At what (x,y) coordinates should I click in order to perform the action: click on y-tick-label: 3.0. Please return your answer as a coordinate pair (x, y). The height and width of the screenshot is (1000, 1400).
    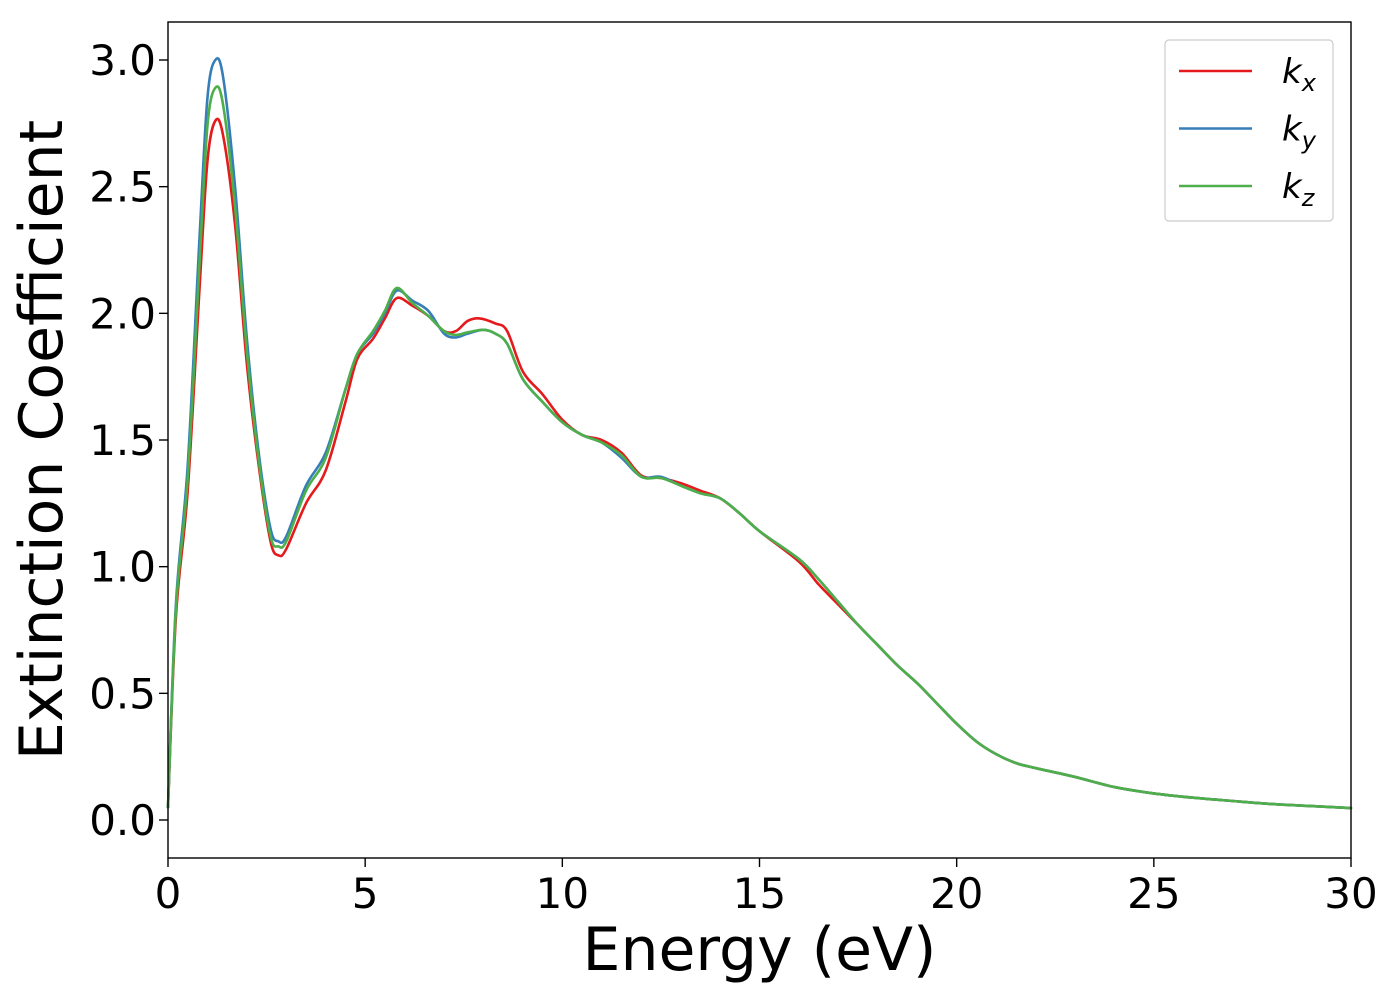
    Looking at the image, I should click on (122, 60).